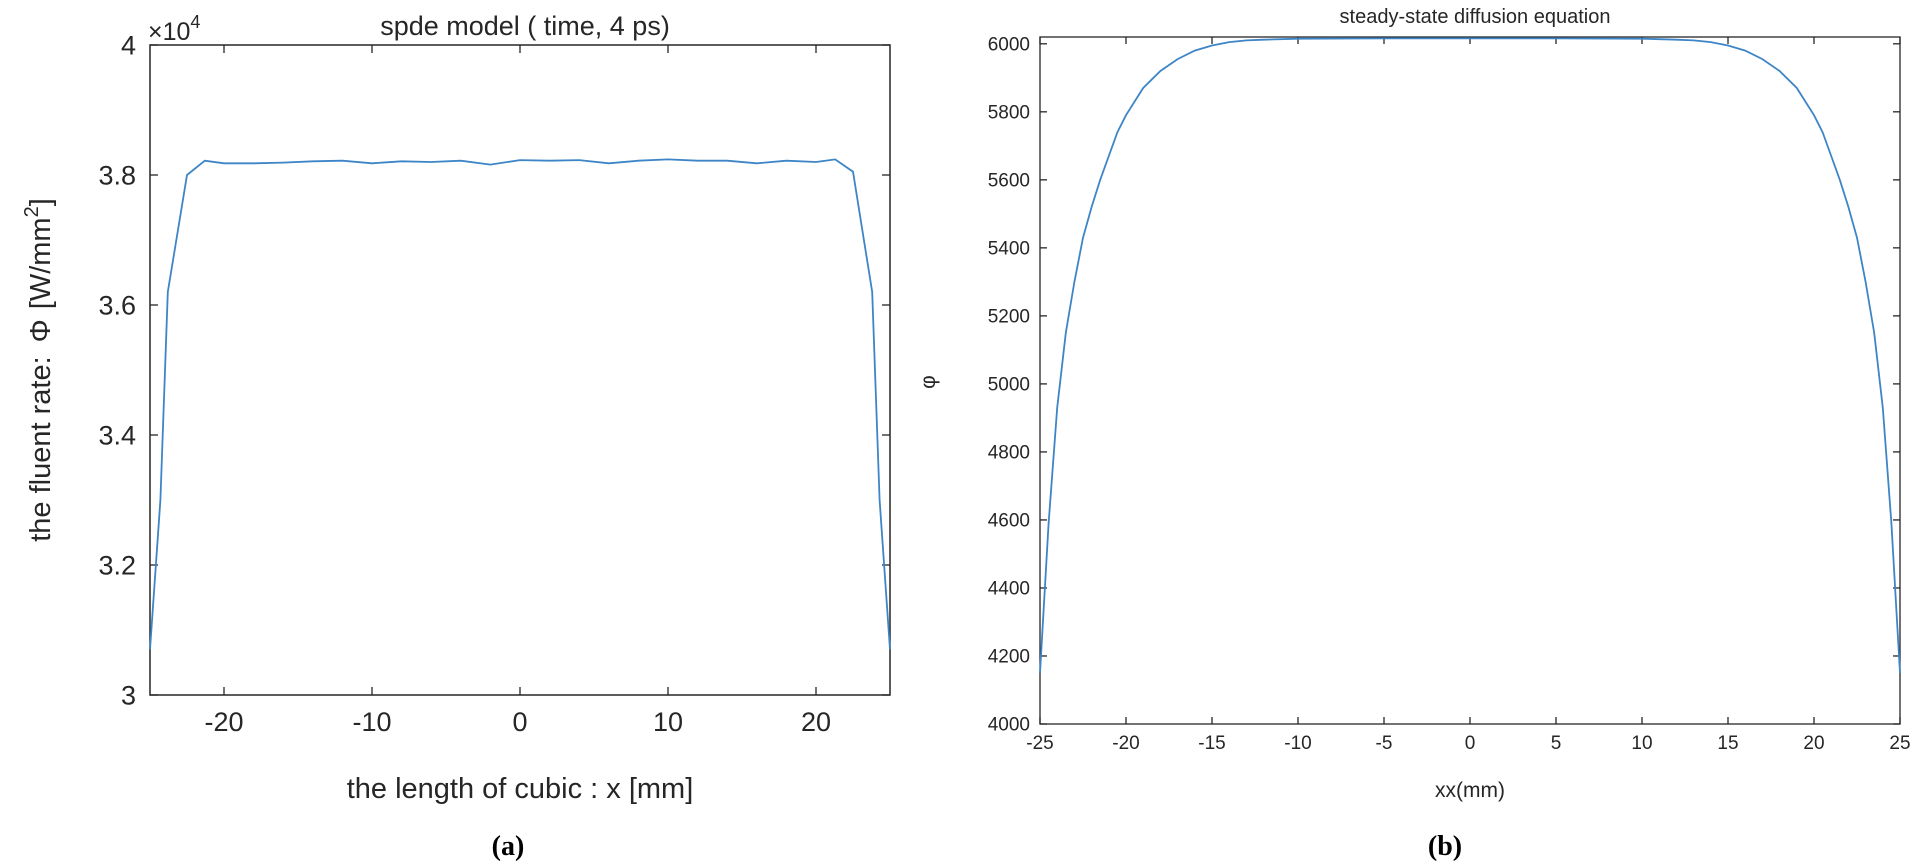 The image size is (1915, 865). What do you see at coordinates (1009, 112) in the screenshot?
I see `y-tick-label: 5800` at bounding box center [1009, 112].